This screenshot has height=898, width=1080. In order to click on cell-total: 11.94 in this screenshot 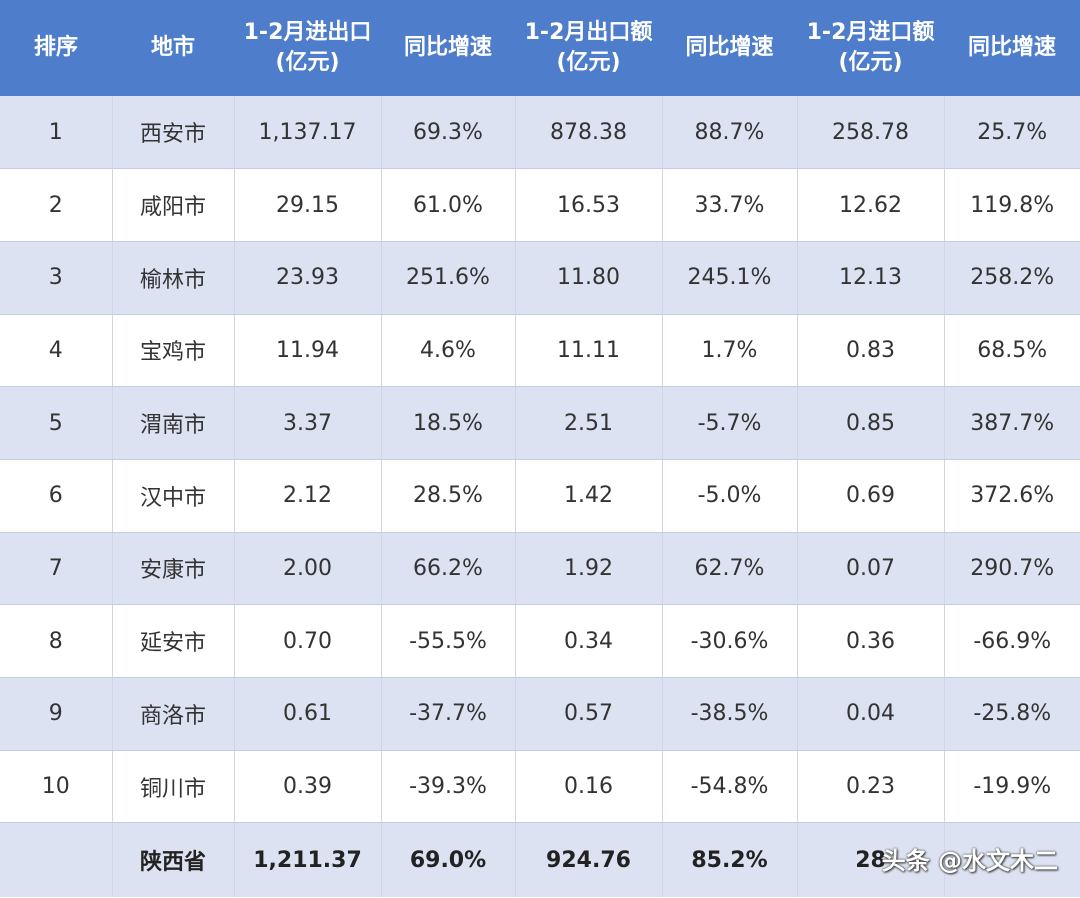, I will do `click(307, 351)`.